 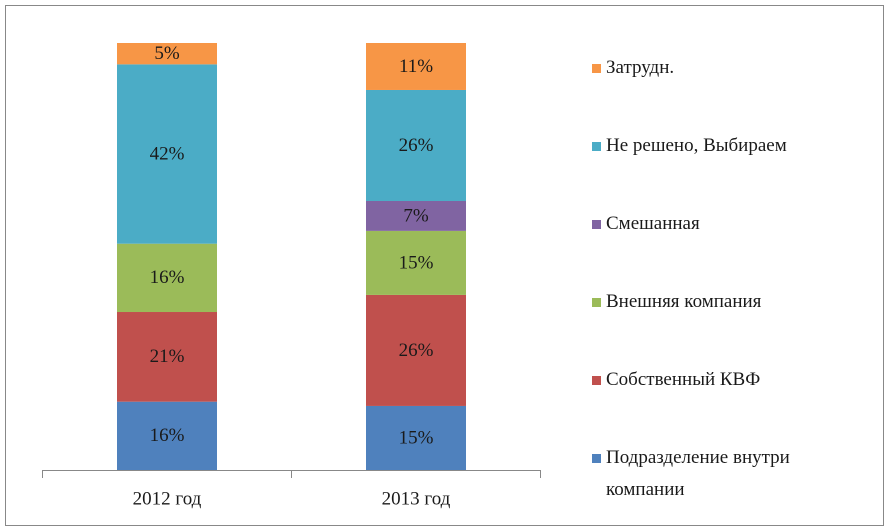 I want to click on x-tick-label: 2013 год, so click(x=416, y=498).